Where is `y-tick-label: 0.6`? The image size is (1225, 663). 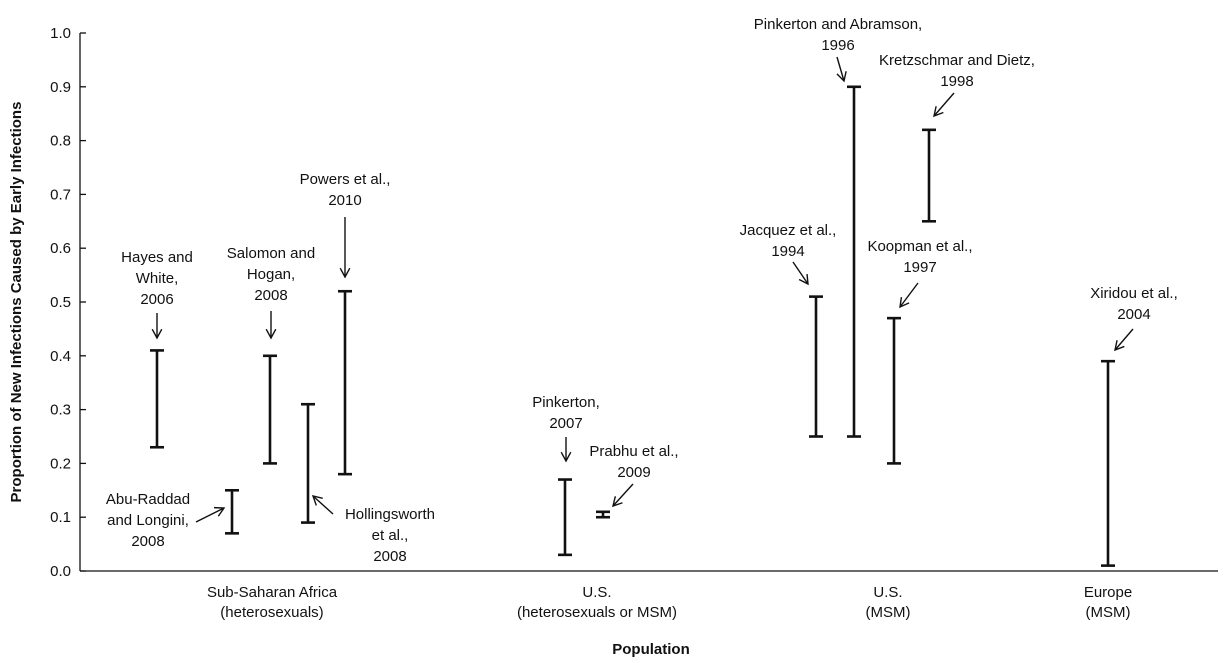
y-tick-label: 0.6 is located at coordinates (60, 248).